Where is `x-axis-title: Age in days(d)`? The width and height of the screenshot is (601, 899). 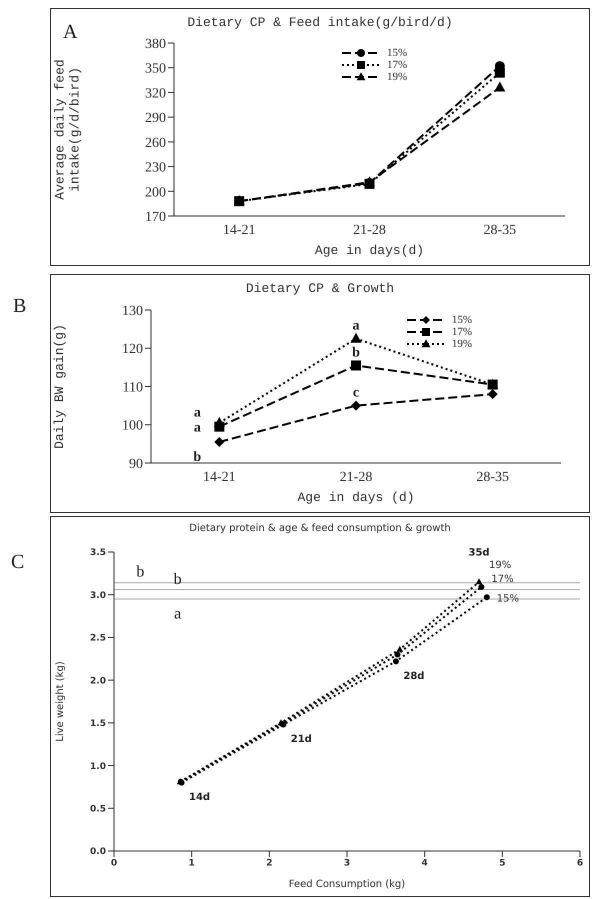
x-axis-title: Age in days(d) is located at coordinates (369, 250).